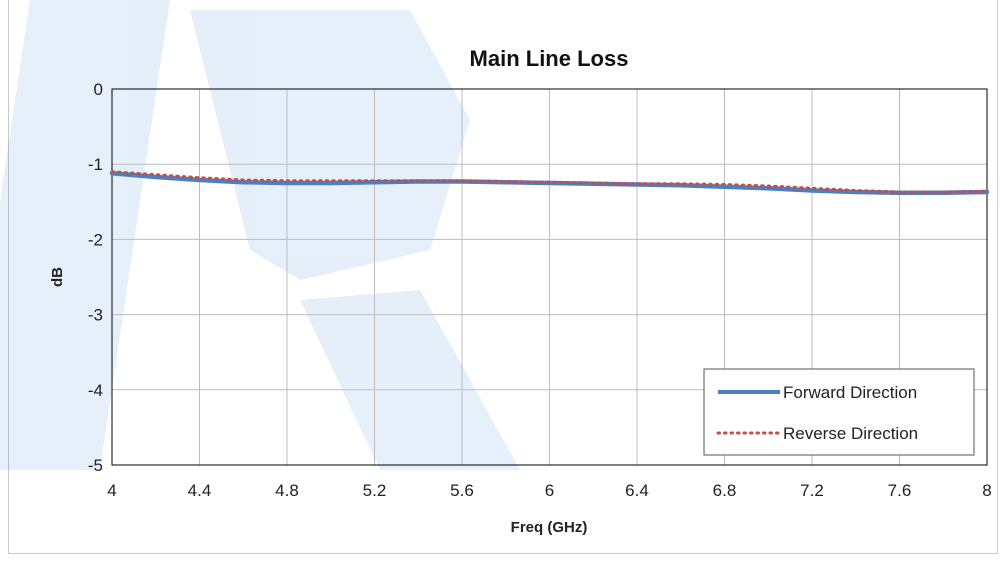 This screenshot has width=1002, height=563. What do you see at coordinates (375, 490) in the screenshot?
I see `x-tick-label: 5.2` at bounding box center [375, 490].